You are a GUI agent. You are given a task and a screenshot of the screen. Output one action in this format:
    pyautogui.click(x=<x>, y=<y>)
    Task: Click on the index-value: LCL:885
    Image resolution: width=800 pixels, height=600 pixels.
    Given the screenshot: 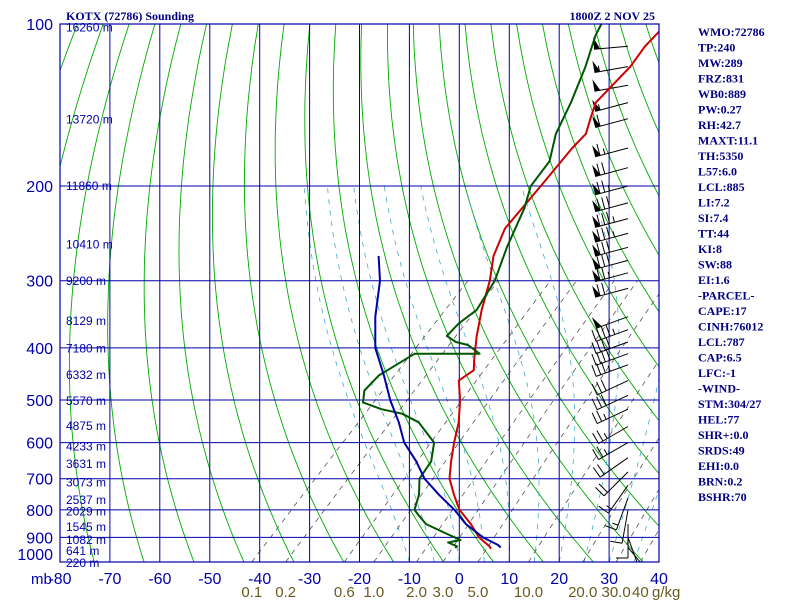 What is the action you would take?
    pyautogui.click(x=721, y=187)
    